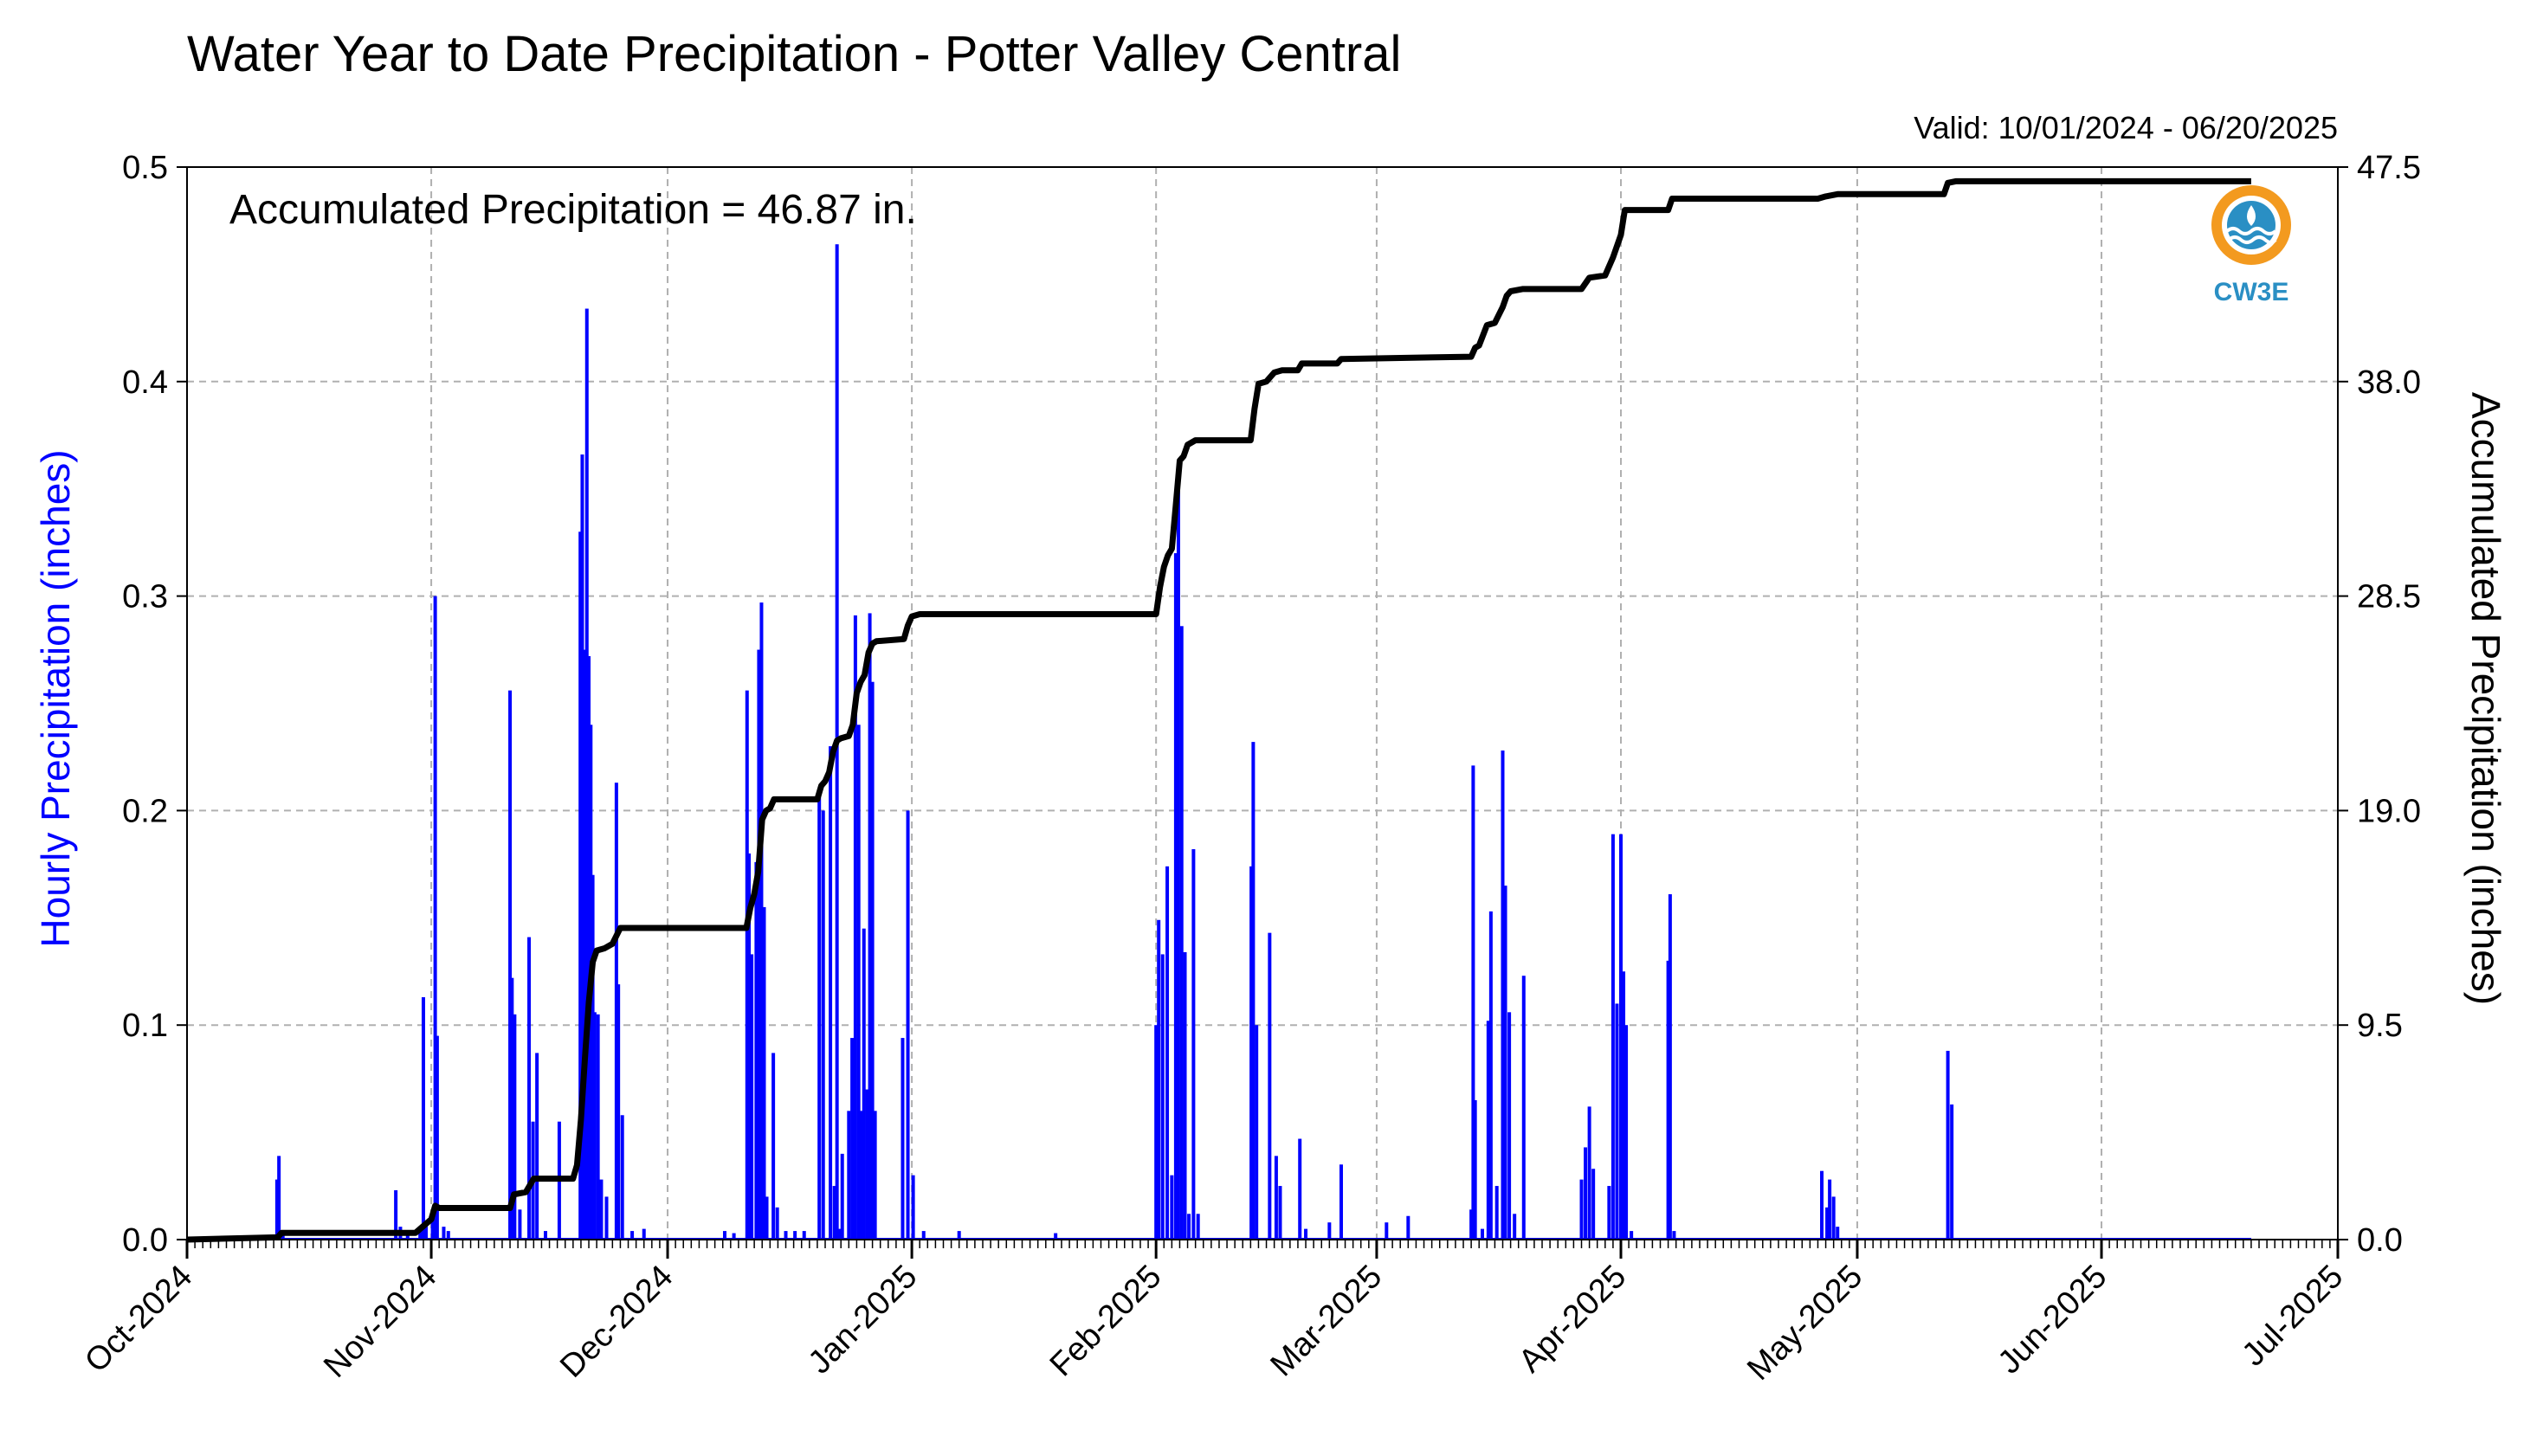 The width and height of the screenshot is (2524, 1456). I want to click on cw3e-logo-icon: CW3E, so click(2251, 245).